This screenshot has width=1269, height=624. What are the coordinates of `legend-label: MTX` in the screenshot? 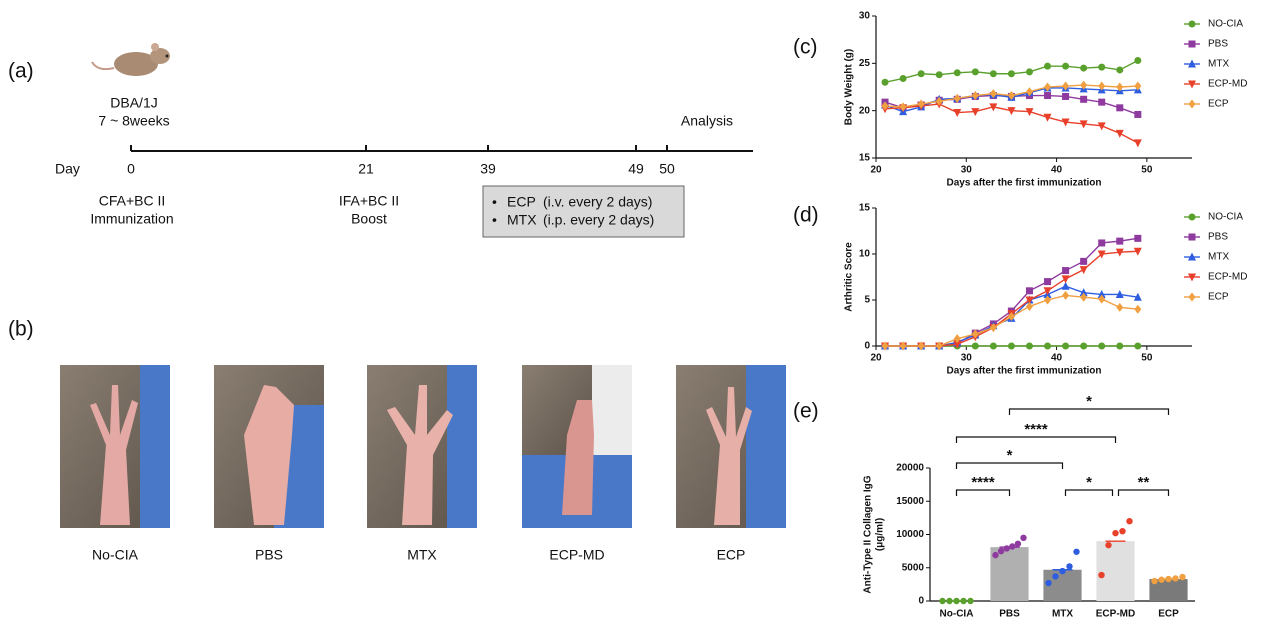 It's located at (1218, 64).